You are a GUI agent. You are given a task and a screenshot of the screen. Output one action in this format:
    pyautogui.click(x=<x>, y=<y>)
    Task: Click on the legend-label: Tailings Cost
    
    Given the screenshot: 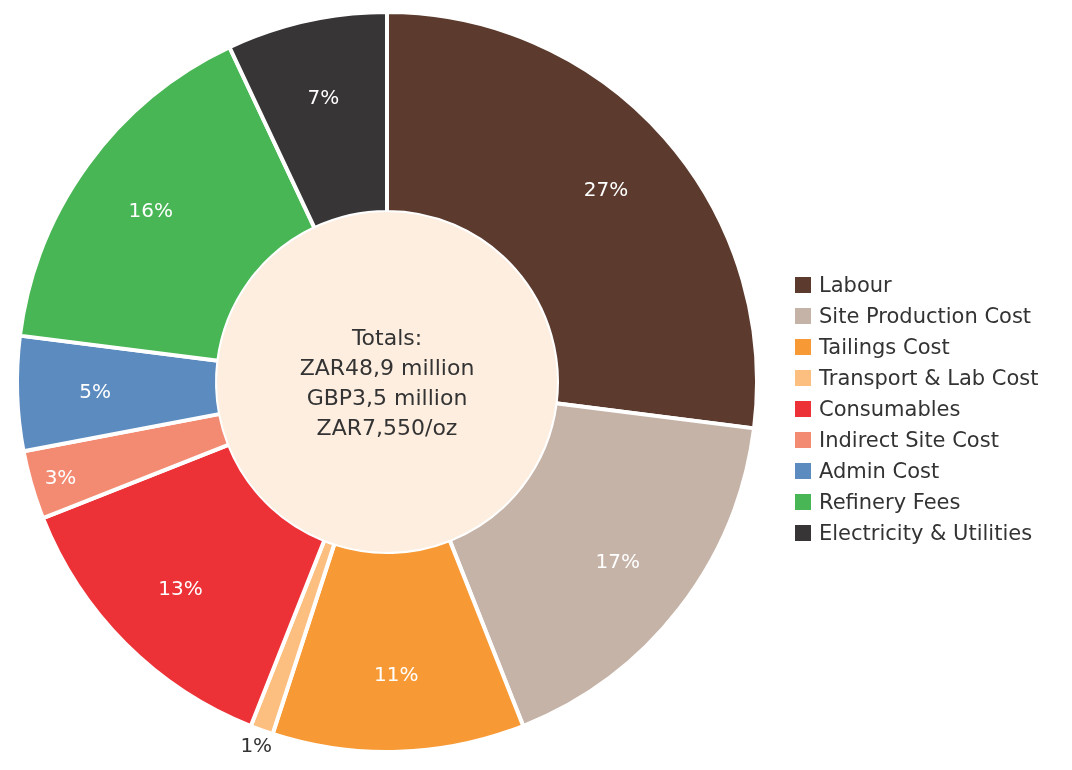 What is the action you would take?
    pyautogui.click(x=884, y=347)
    